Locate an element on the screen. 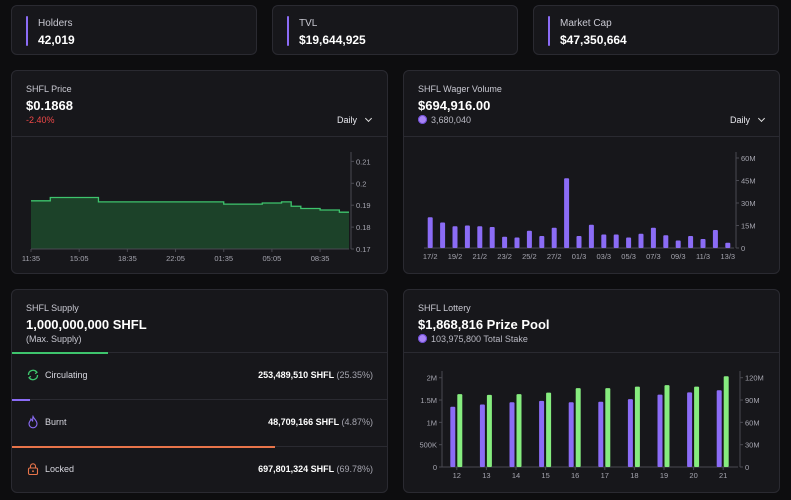  chevron-down-icon is located at coordinates (761, 118).